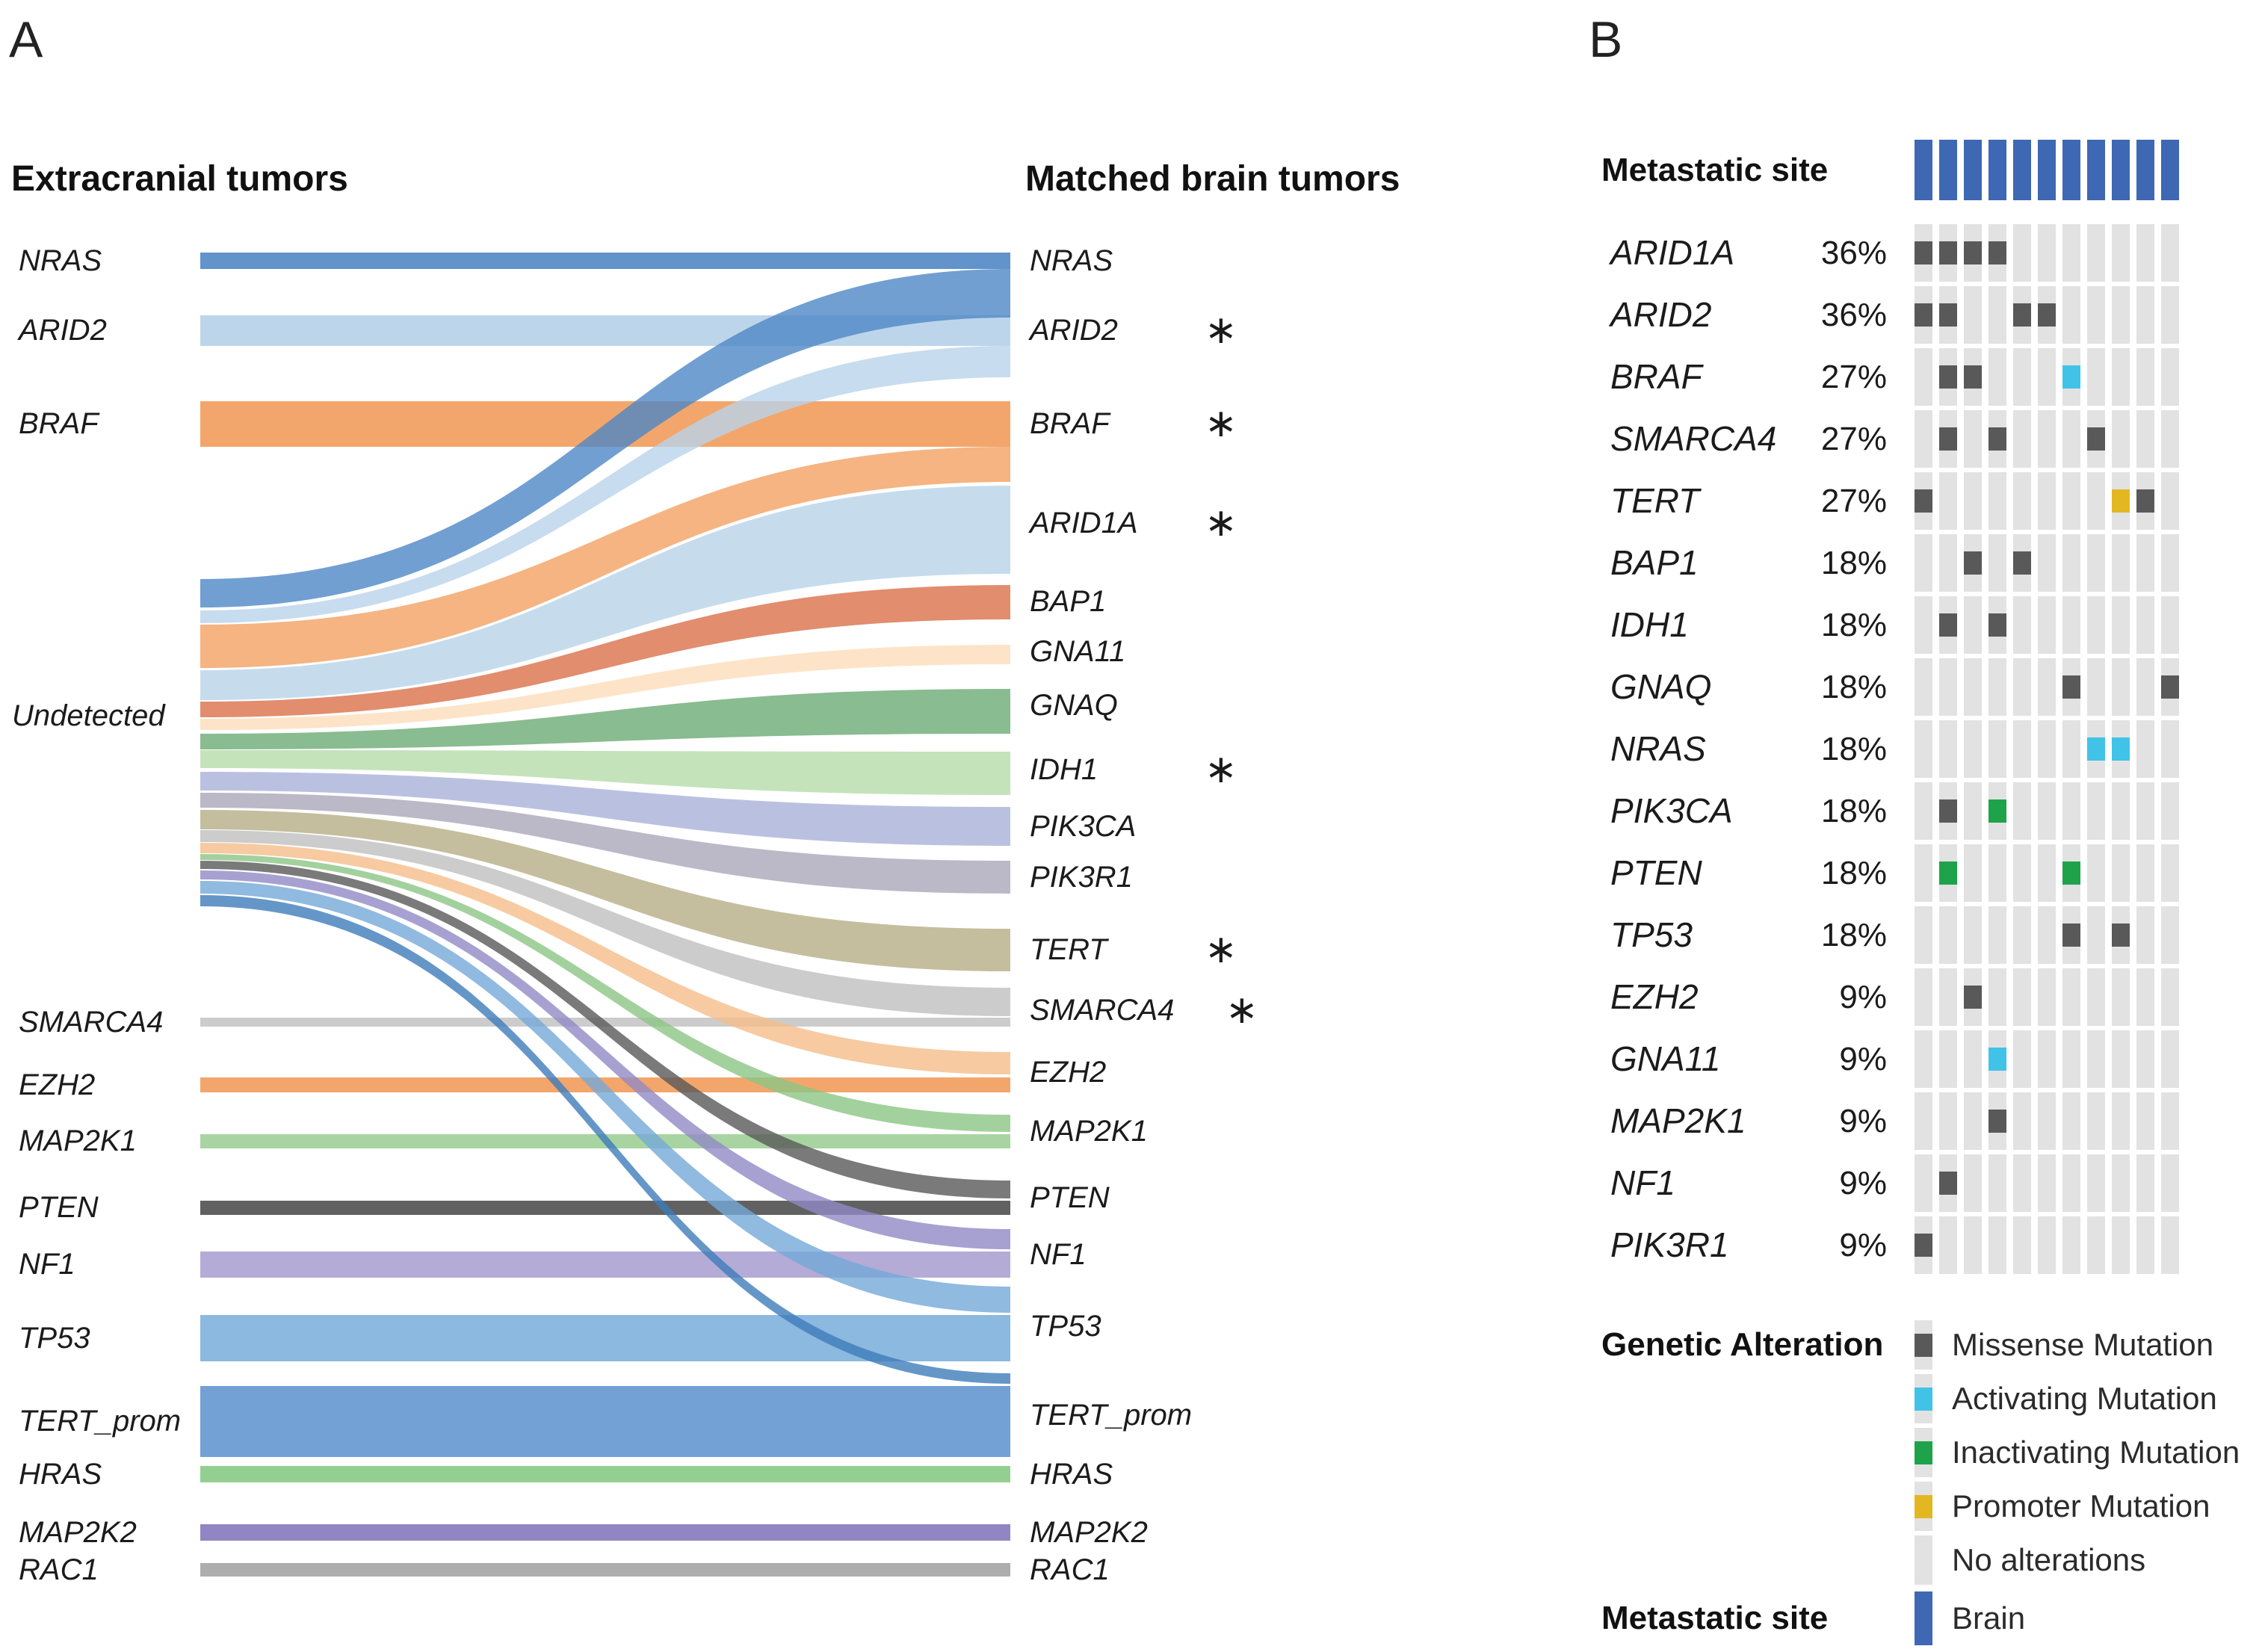 Image resolution: width=2262 pixels, height=1652 pixels. I want to click on right-node-label-ARID2: ARID2, so click(1073, 330).